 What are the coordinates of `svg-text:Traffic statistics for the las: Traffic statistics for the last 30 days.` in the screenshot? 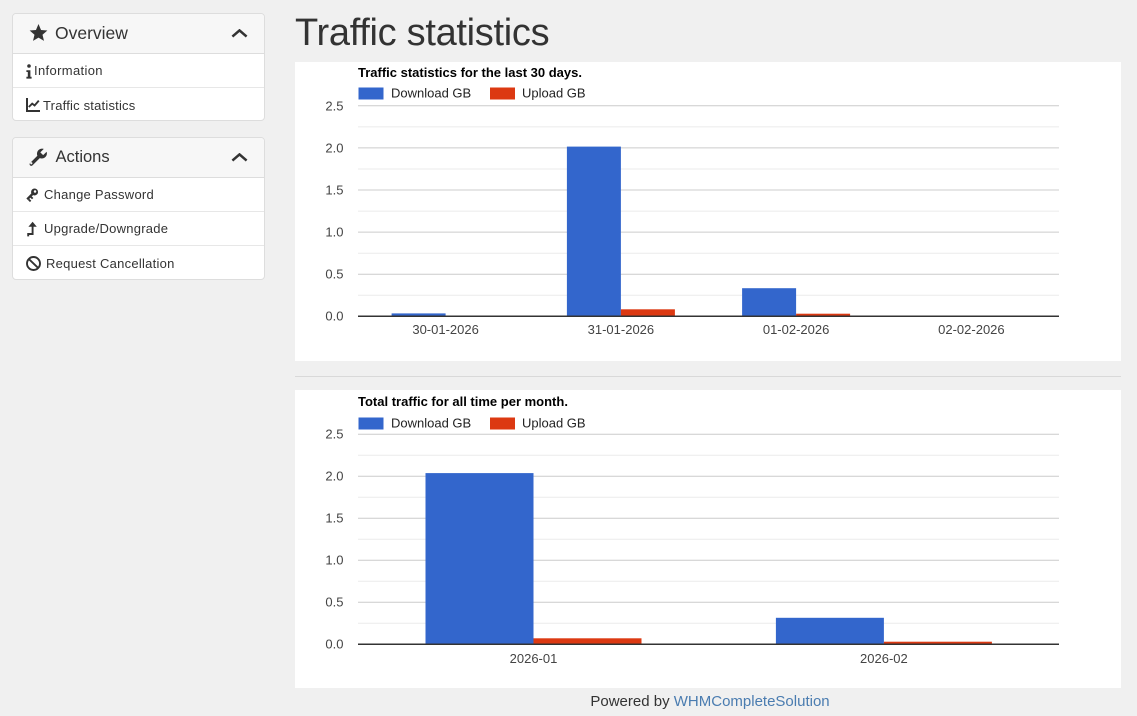 It's located at (470, 72).